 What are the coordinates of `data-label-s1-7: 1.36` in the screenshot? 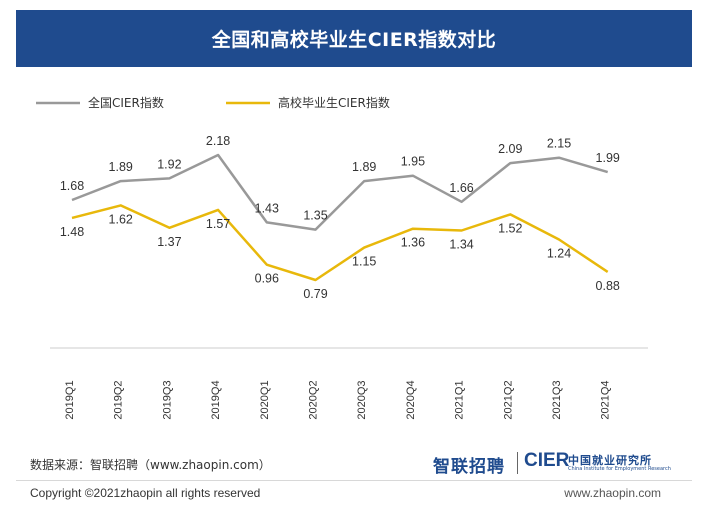 It's located at (413, 243).